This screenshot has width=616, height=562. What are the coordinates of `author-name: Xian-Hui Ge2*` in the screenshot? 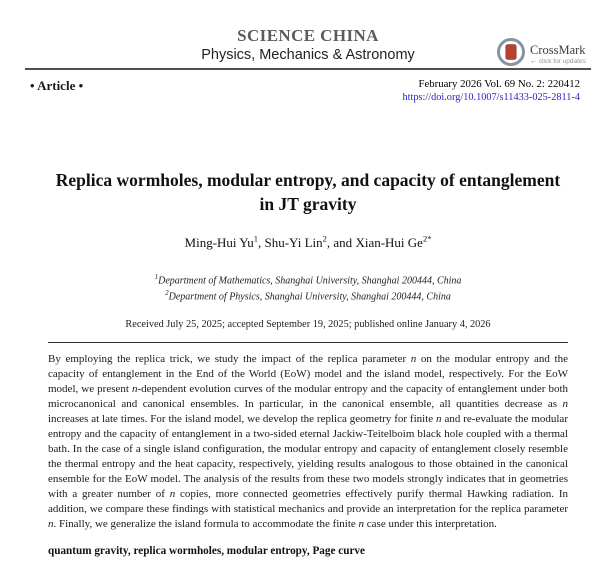 It's located at (393, 241).